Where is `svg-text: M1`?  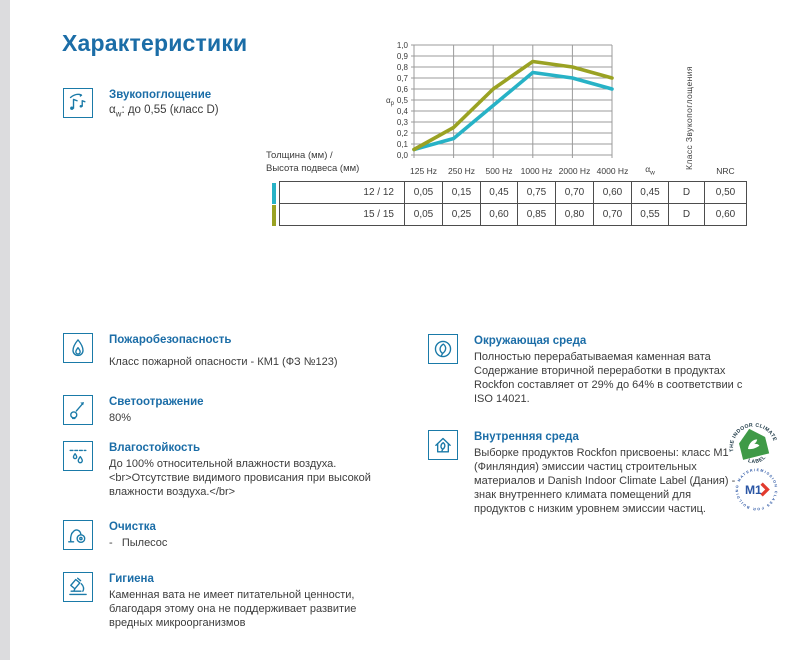 svg-text: M1 is located at coordinates (753, 490).